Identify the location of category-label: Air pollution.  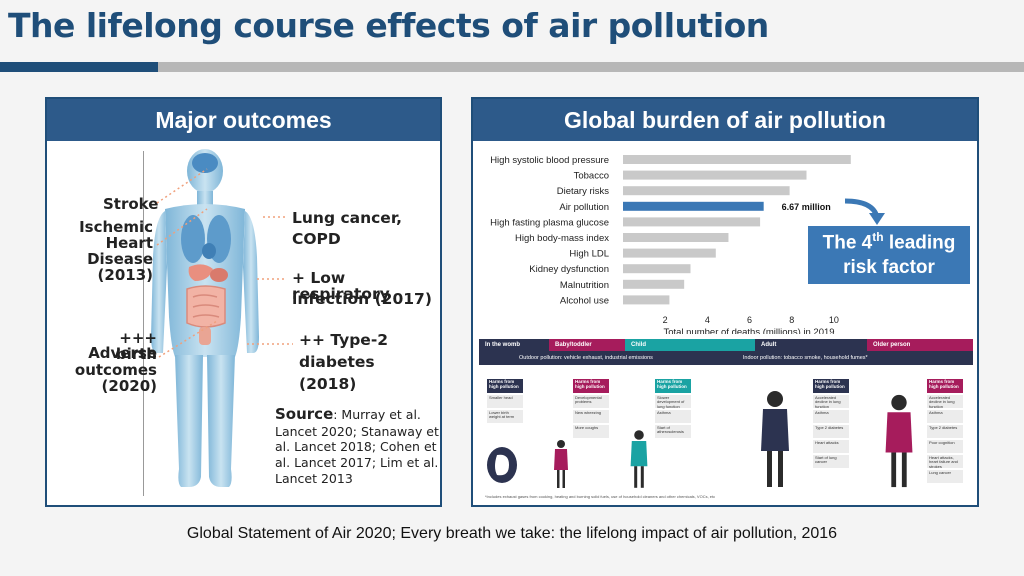
(584, 207).